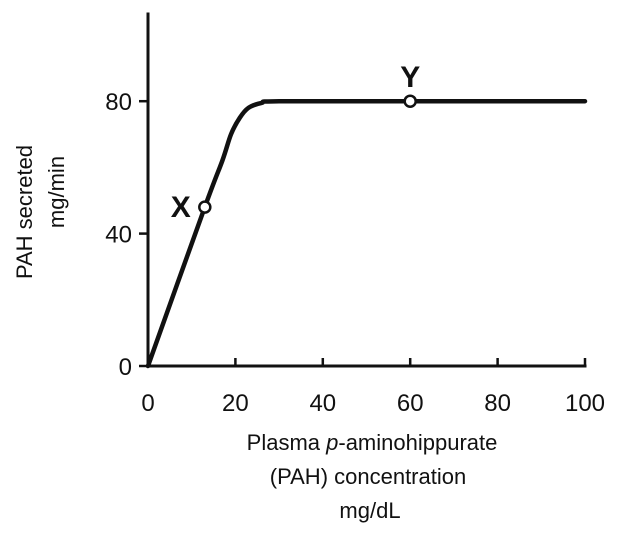 The image size is (632, 534). What do you see at coordinates (56, 192) in the screenshot?
I see `y-axis-title-line2: mg/min` at bounding box center [56, 192].